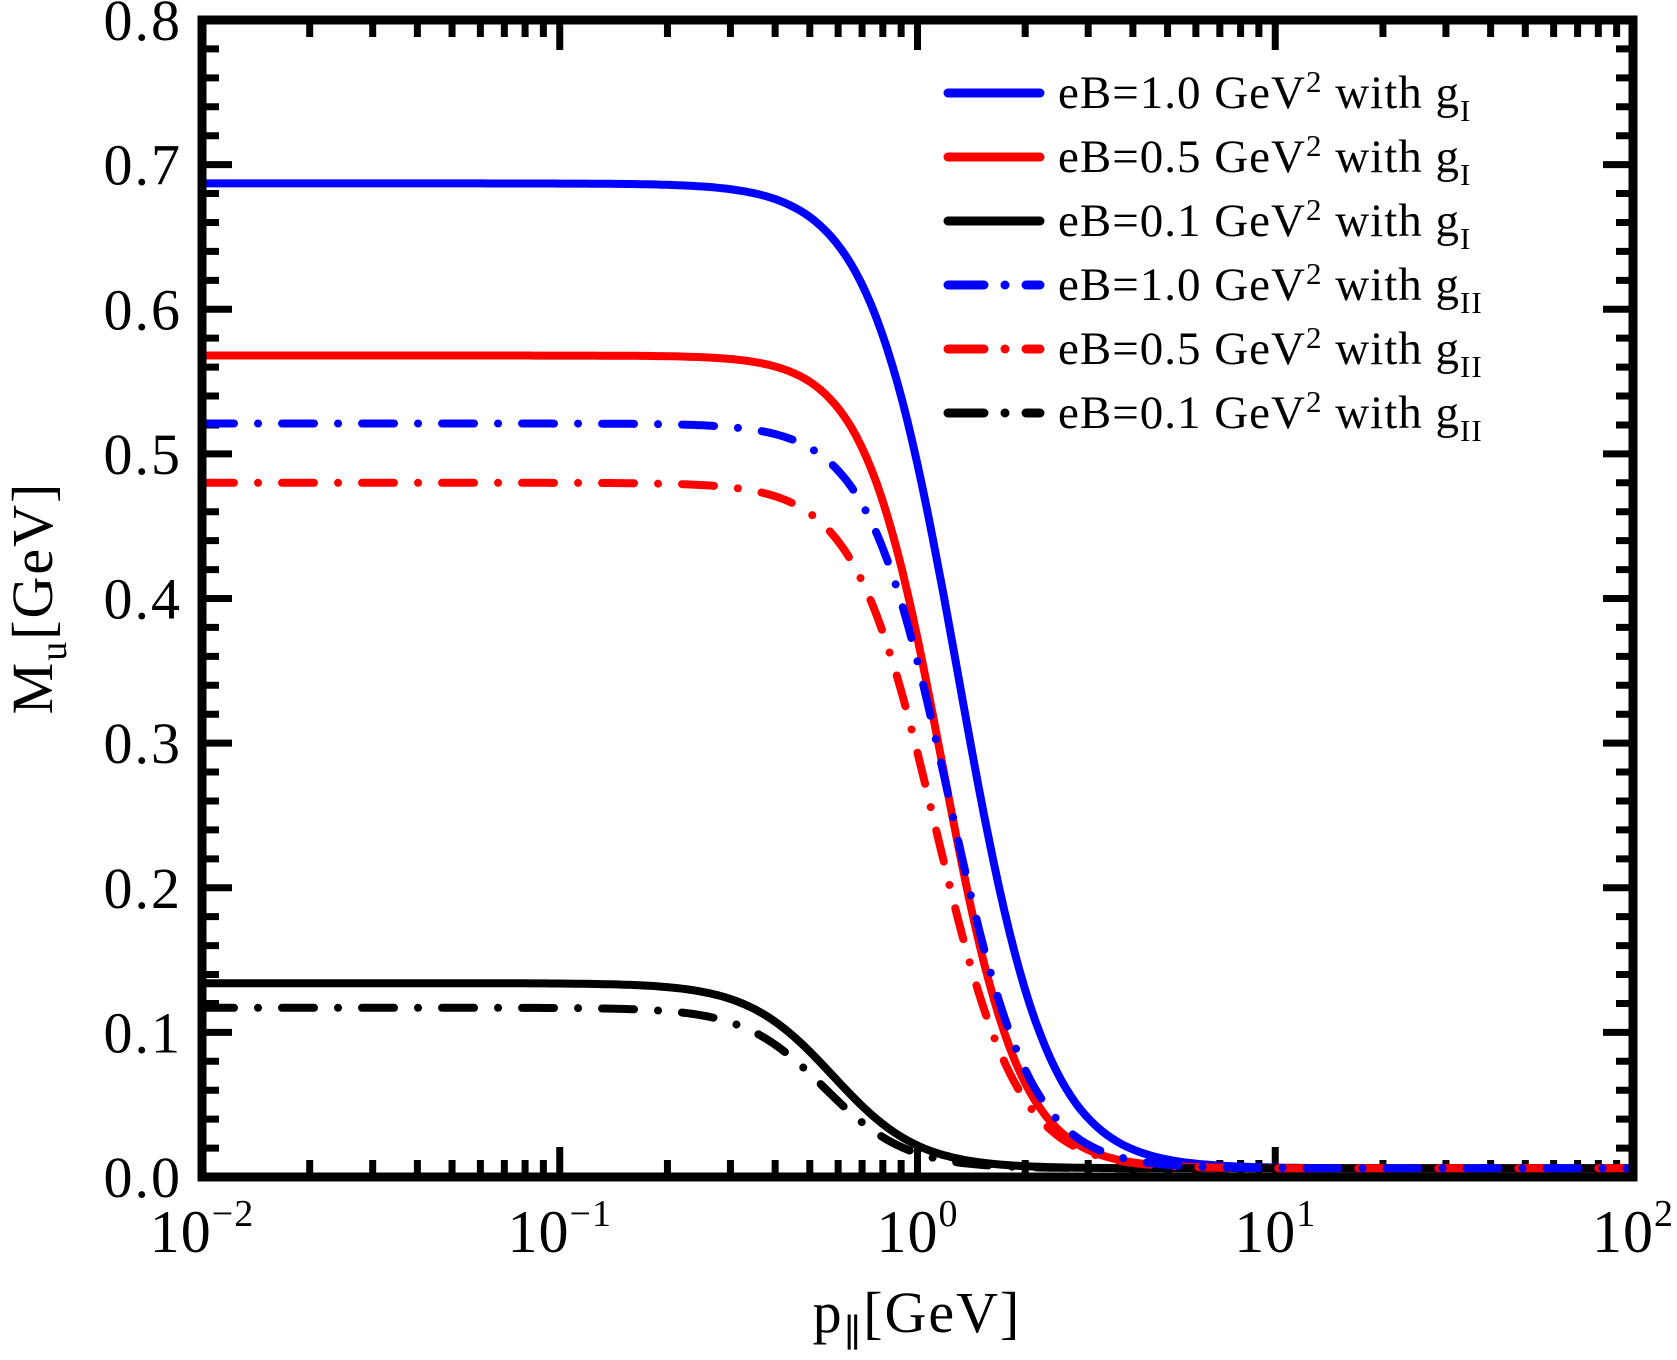 The width and height of the screenshot is (1677, 1360). I want to click on y-tick-label: 0.1, so click(143, 1032).